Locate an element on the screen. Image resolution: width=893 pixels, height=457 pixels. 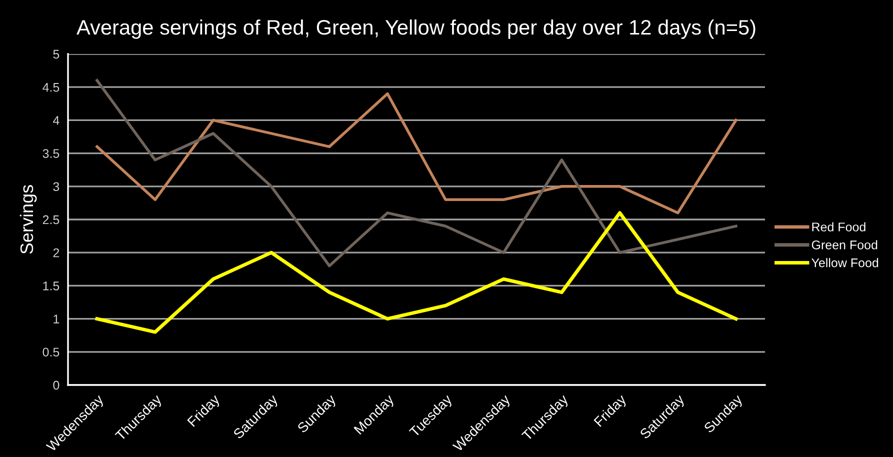
y-tick-label: 1 is located at coordinates (57, 319).